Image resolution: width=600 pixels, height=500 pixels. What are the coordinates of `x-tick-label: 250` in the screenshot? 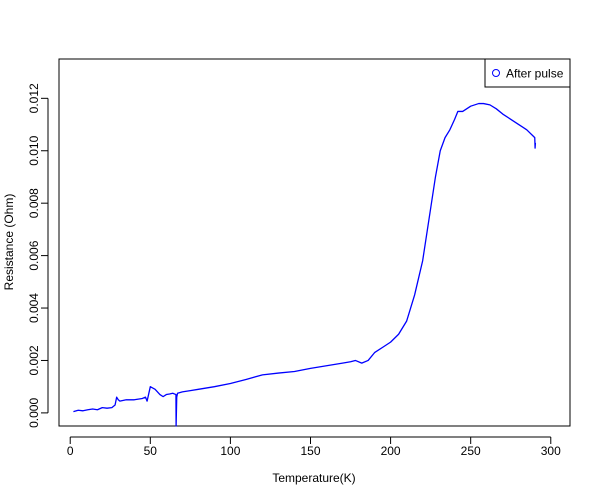 It's located at (471, 451).